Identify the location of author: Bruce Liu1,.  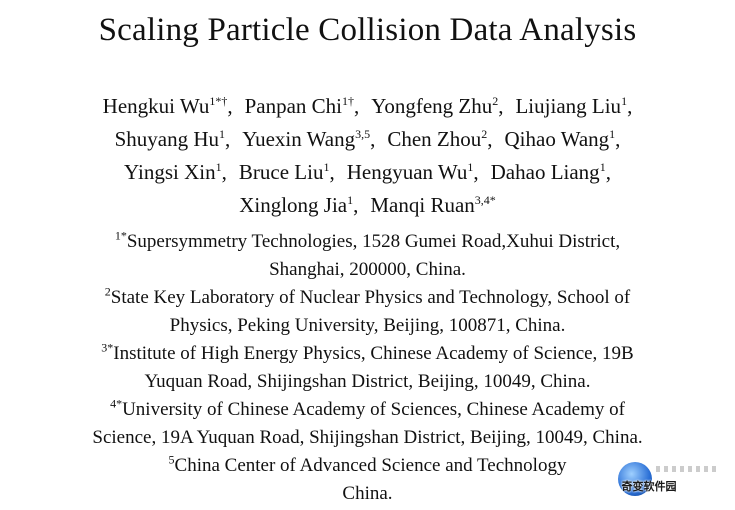
(287, 172).